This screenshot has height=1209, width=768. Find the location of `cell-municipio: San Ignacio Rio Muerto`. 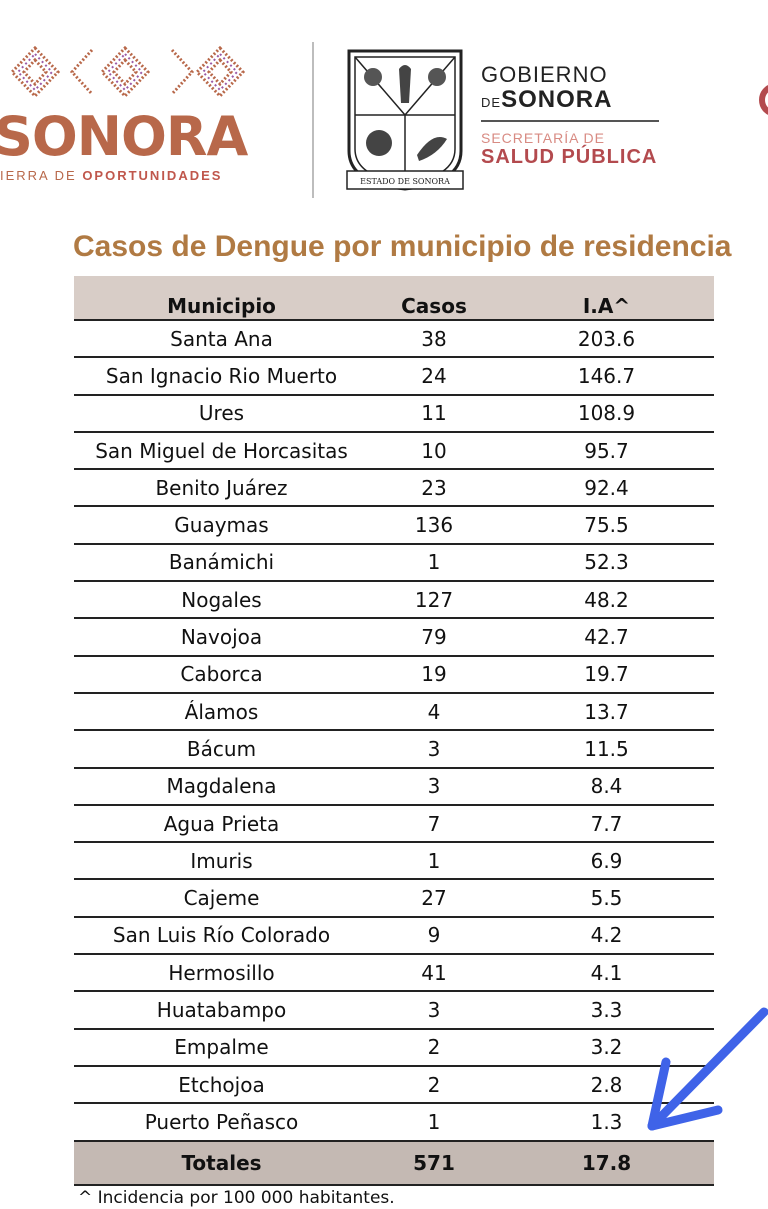

cell-municipio: San Ignacio Rio Muerto is located at coordinates (221, 376).